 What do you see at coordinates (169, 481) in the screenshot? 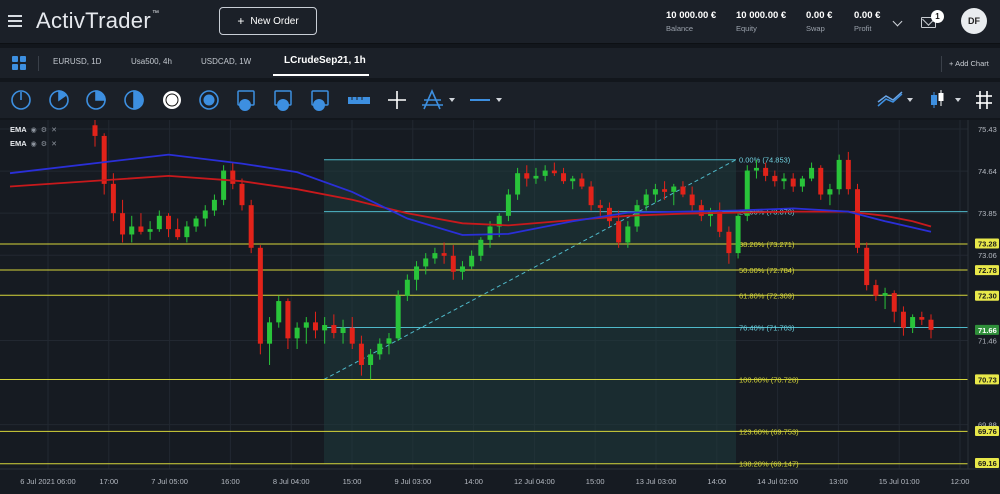
I see `time-tick-label: 7 Jul 05:00` at bounding box center [169, 481].